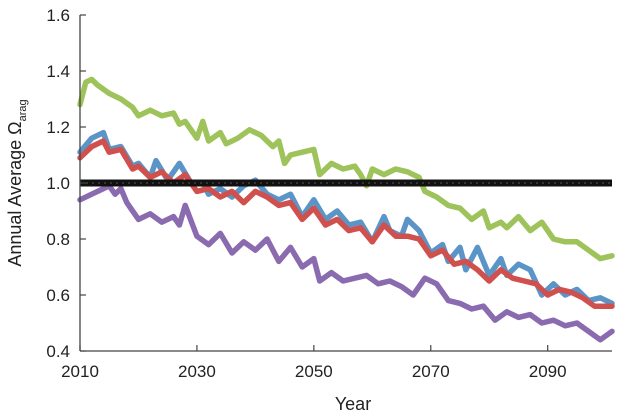 The image size is (620, 417). What do you see at coordinates (58, 127) in the screenshot?
I see `y-tick-label: 1.2` at bounding box center [58, 127].